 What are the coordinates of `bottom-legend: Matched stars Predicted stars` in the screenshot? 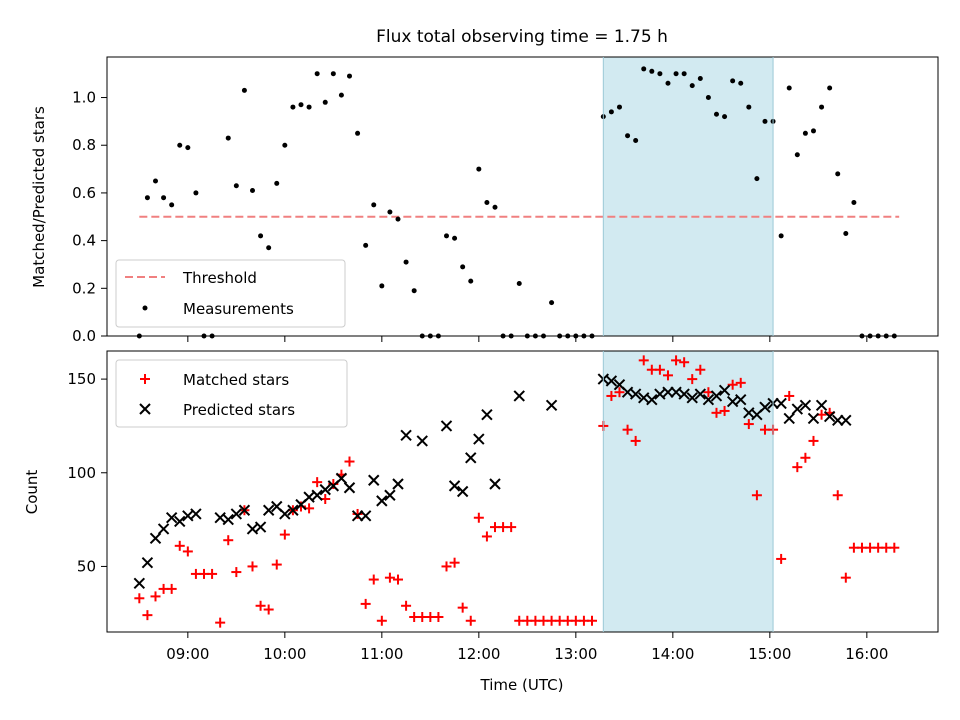 It's located at (231, 393).